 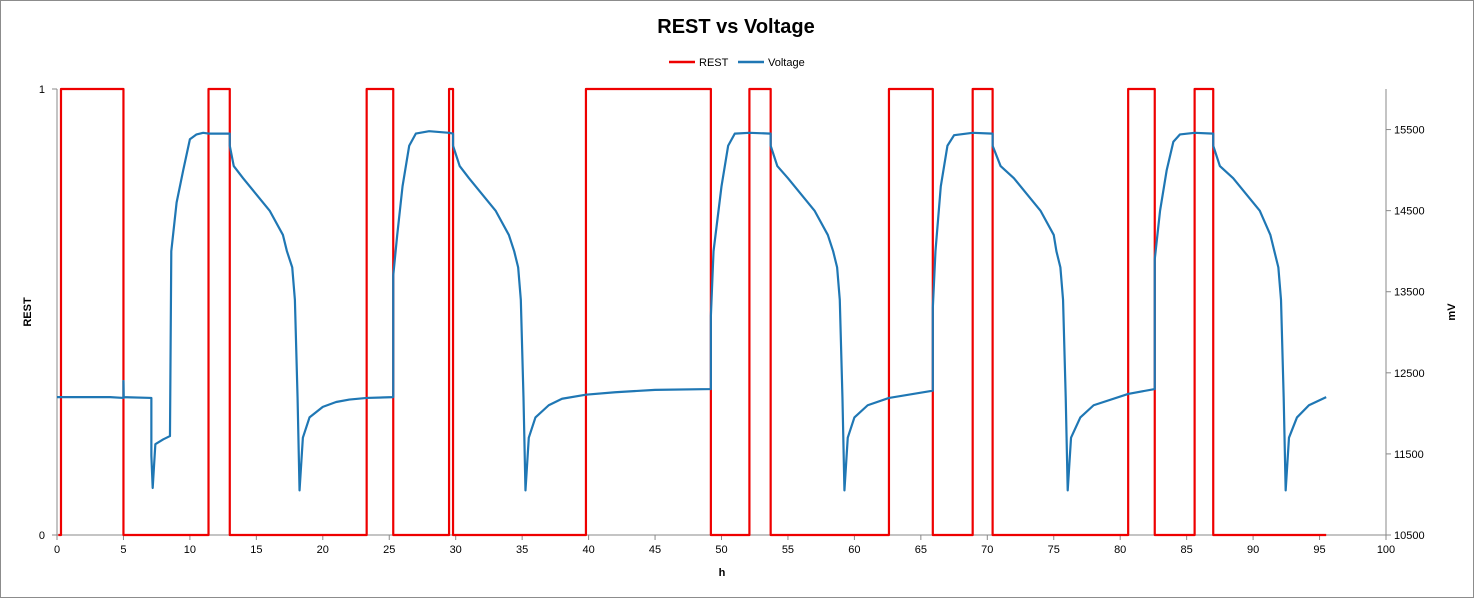 What do you see at coordinates (123, 550) in the screenshot?
I see `x-tick-label: 5` at bounding box center [123, 550].